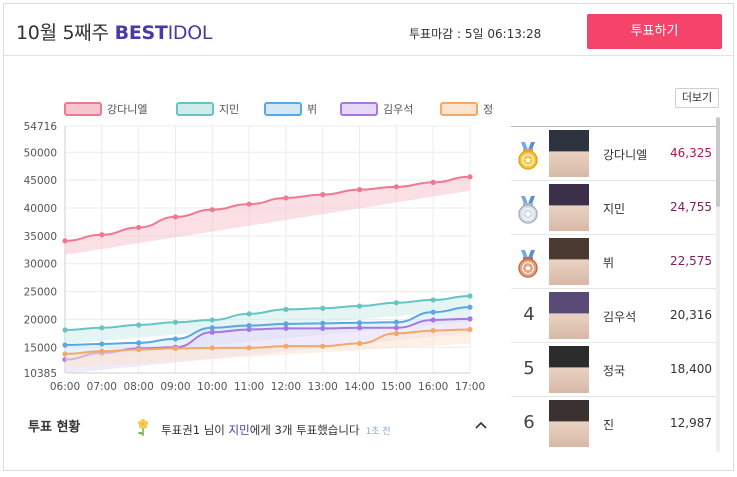 The height and width of the screenshot is (477, 737). I want to click on rank-number: 4, so click(529, 314).